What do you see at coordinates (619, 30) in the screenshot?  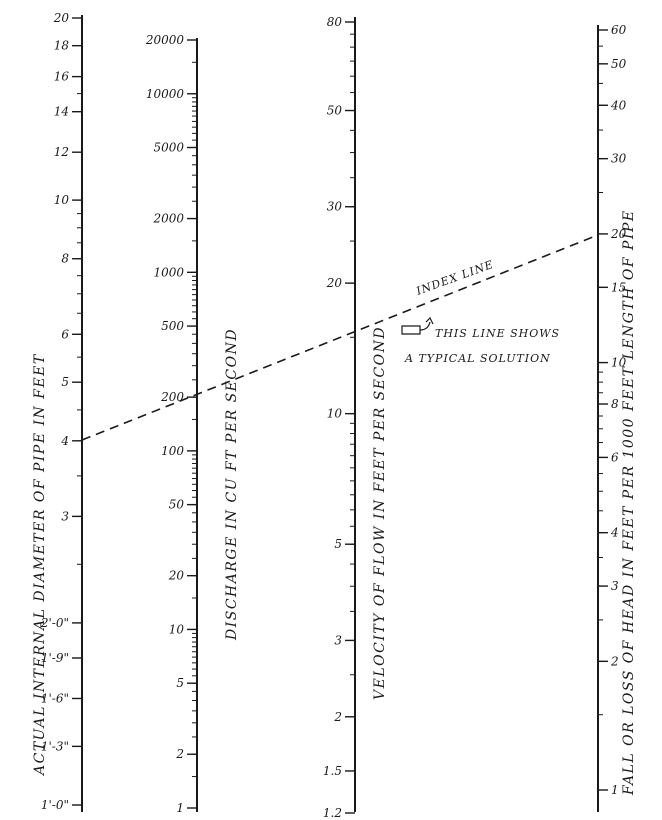 I see `tick-label: 60` at bounding box center [619, 30].